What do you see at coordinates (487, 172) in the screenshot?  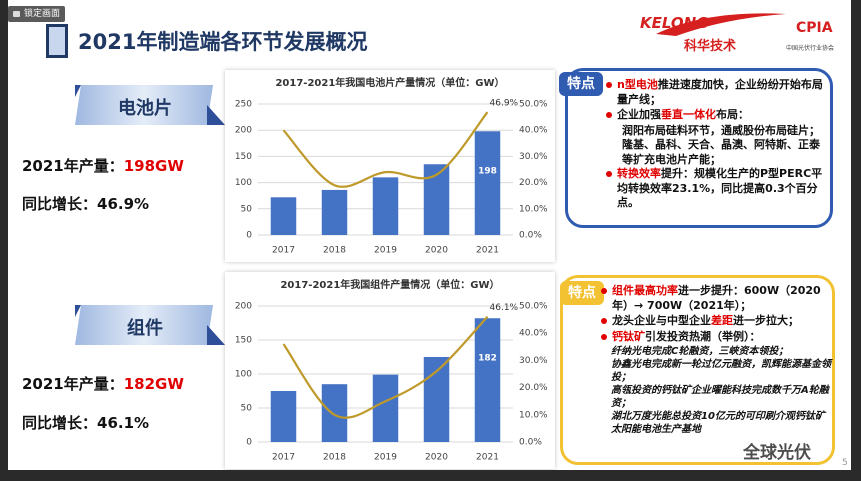 I see `bar-label: 198` at bounding box center [487, 172].